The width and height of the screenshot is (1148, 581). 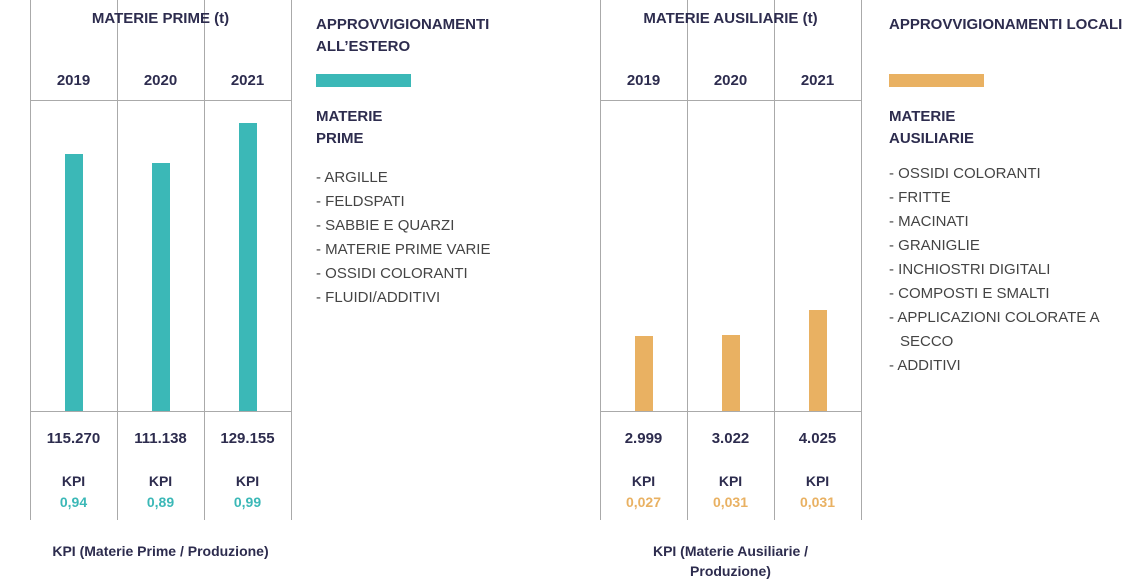 I want to click on legend-label: MATERIE AUSILIARIE, so click(x=932, y=127).